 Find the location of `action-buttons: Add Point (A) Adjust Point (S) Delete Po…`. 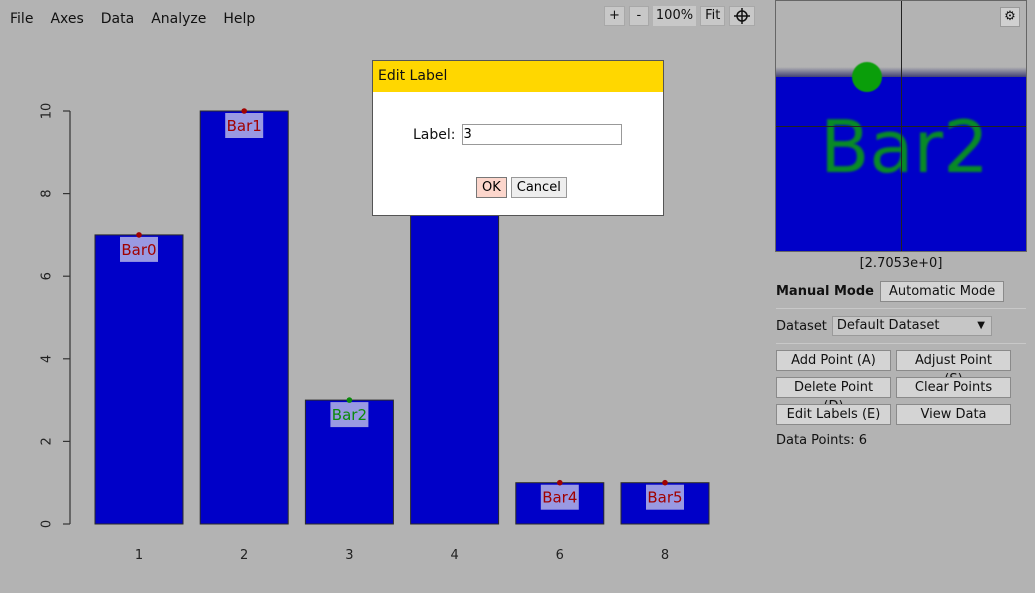

action-buttons: Add Point (A) Adjust Point (S) Delete Po… is located at coordinates (893, 387).